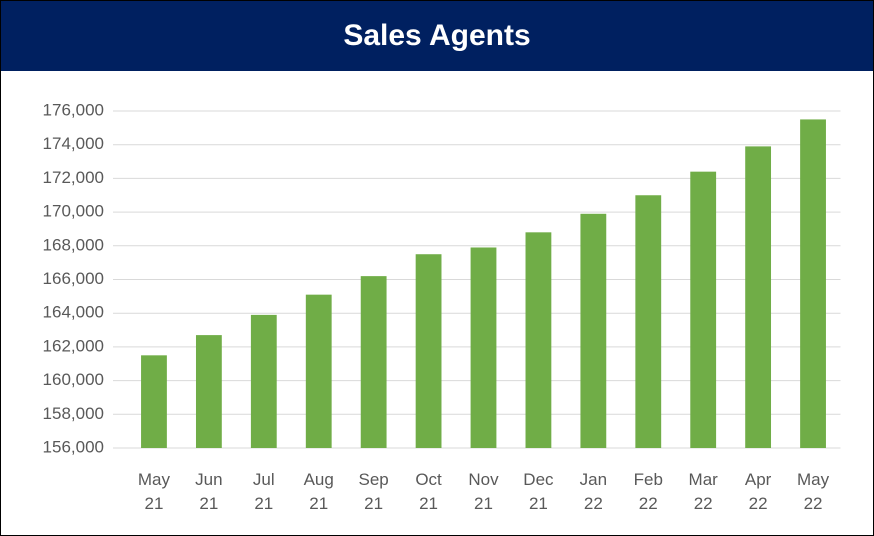  Describe the element at coordinates (154, 491) in the screenshot. I see `x-tick-label: May 21` at that location.